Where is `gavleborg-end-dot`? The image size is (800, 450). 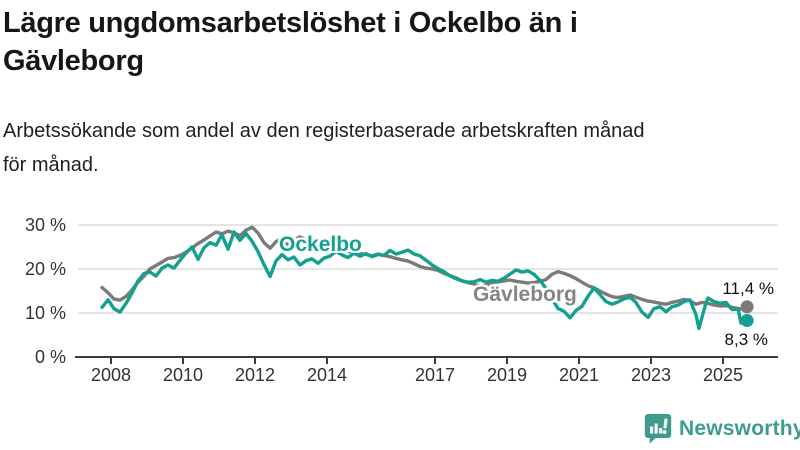
gavleborg-end-dot is located at coordinates (747, 307).